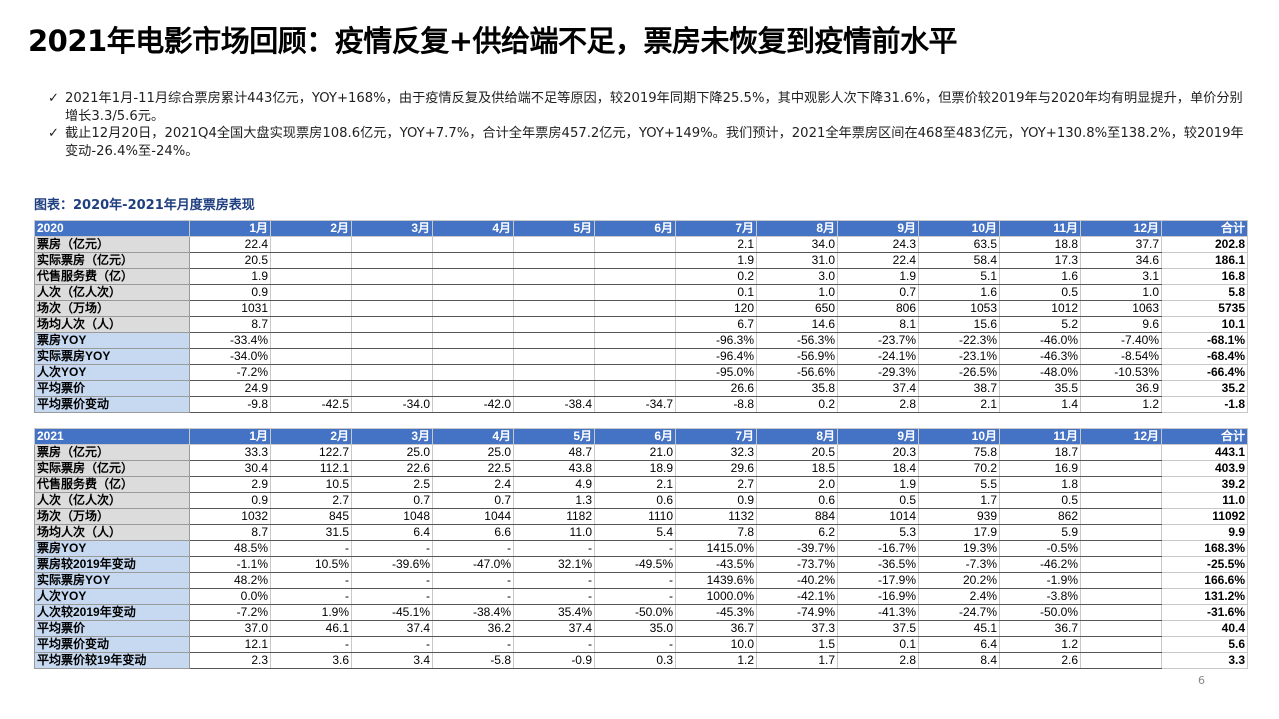 The height and width of the screenshot is (719, 1279). I want to click on row-label: 场均人次（人）, so click(112, 532).